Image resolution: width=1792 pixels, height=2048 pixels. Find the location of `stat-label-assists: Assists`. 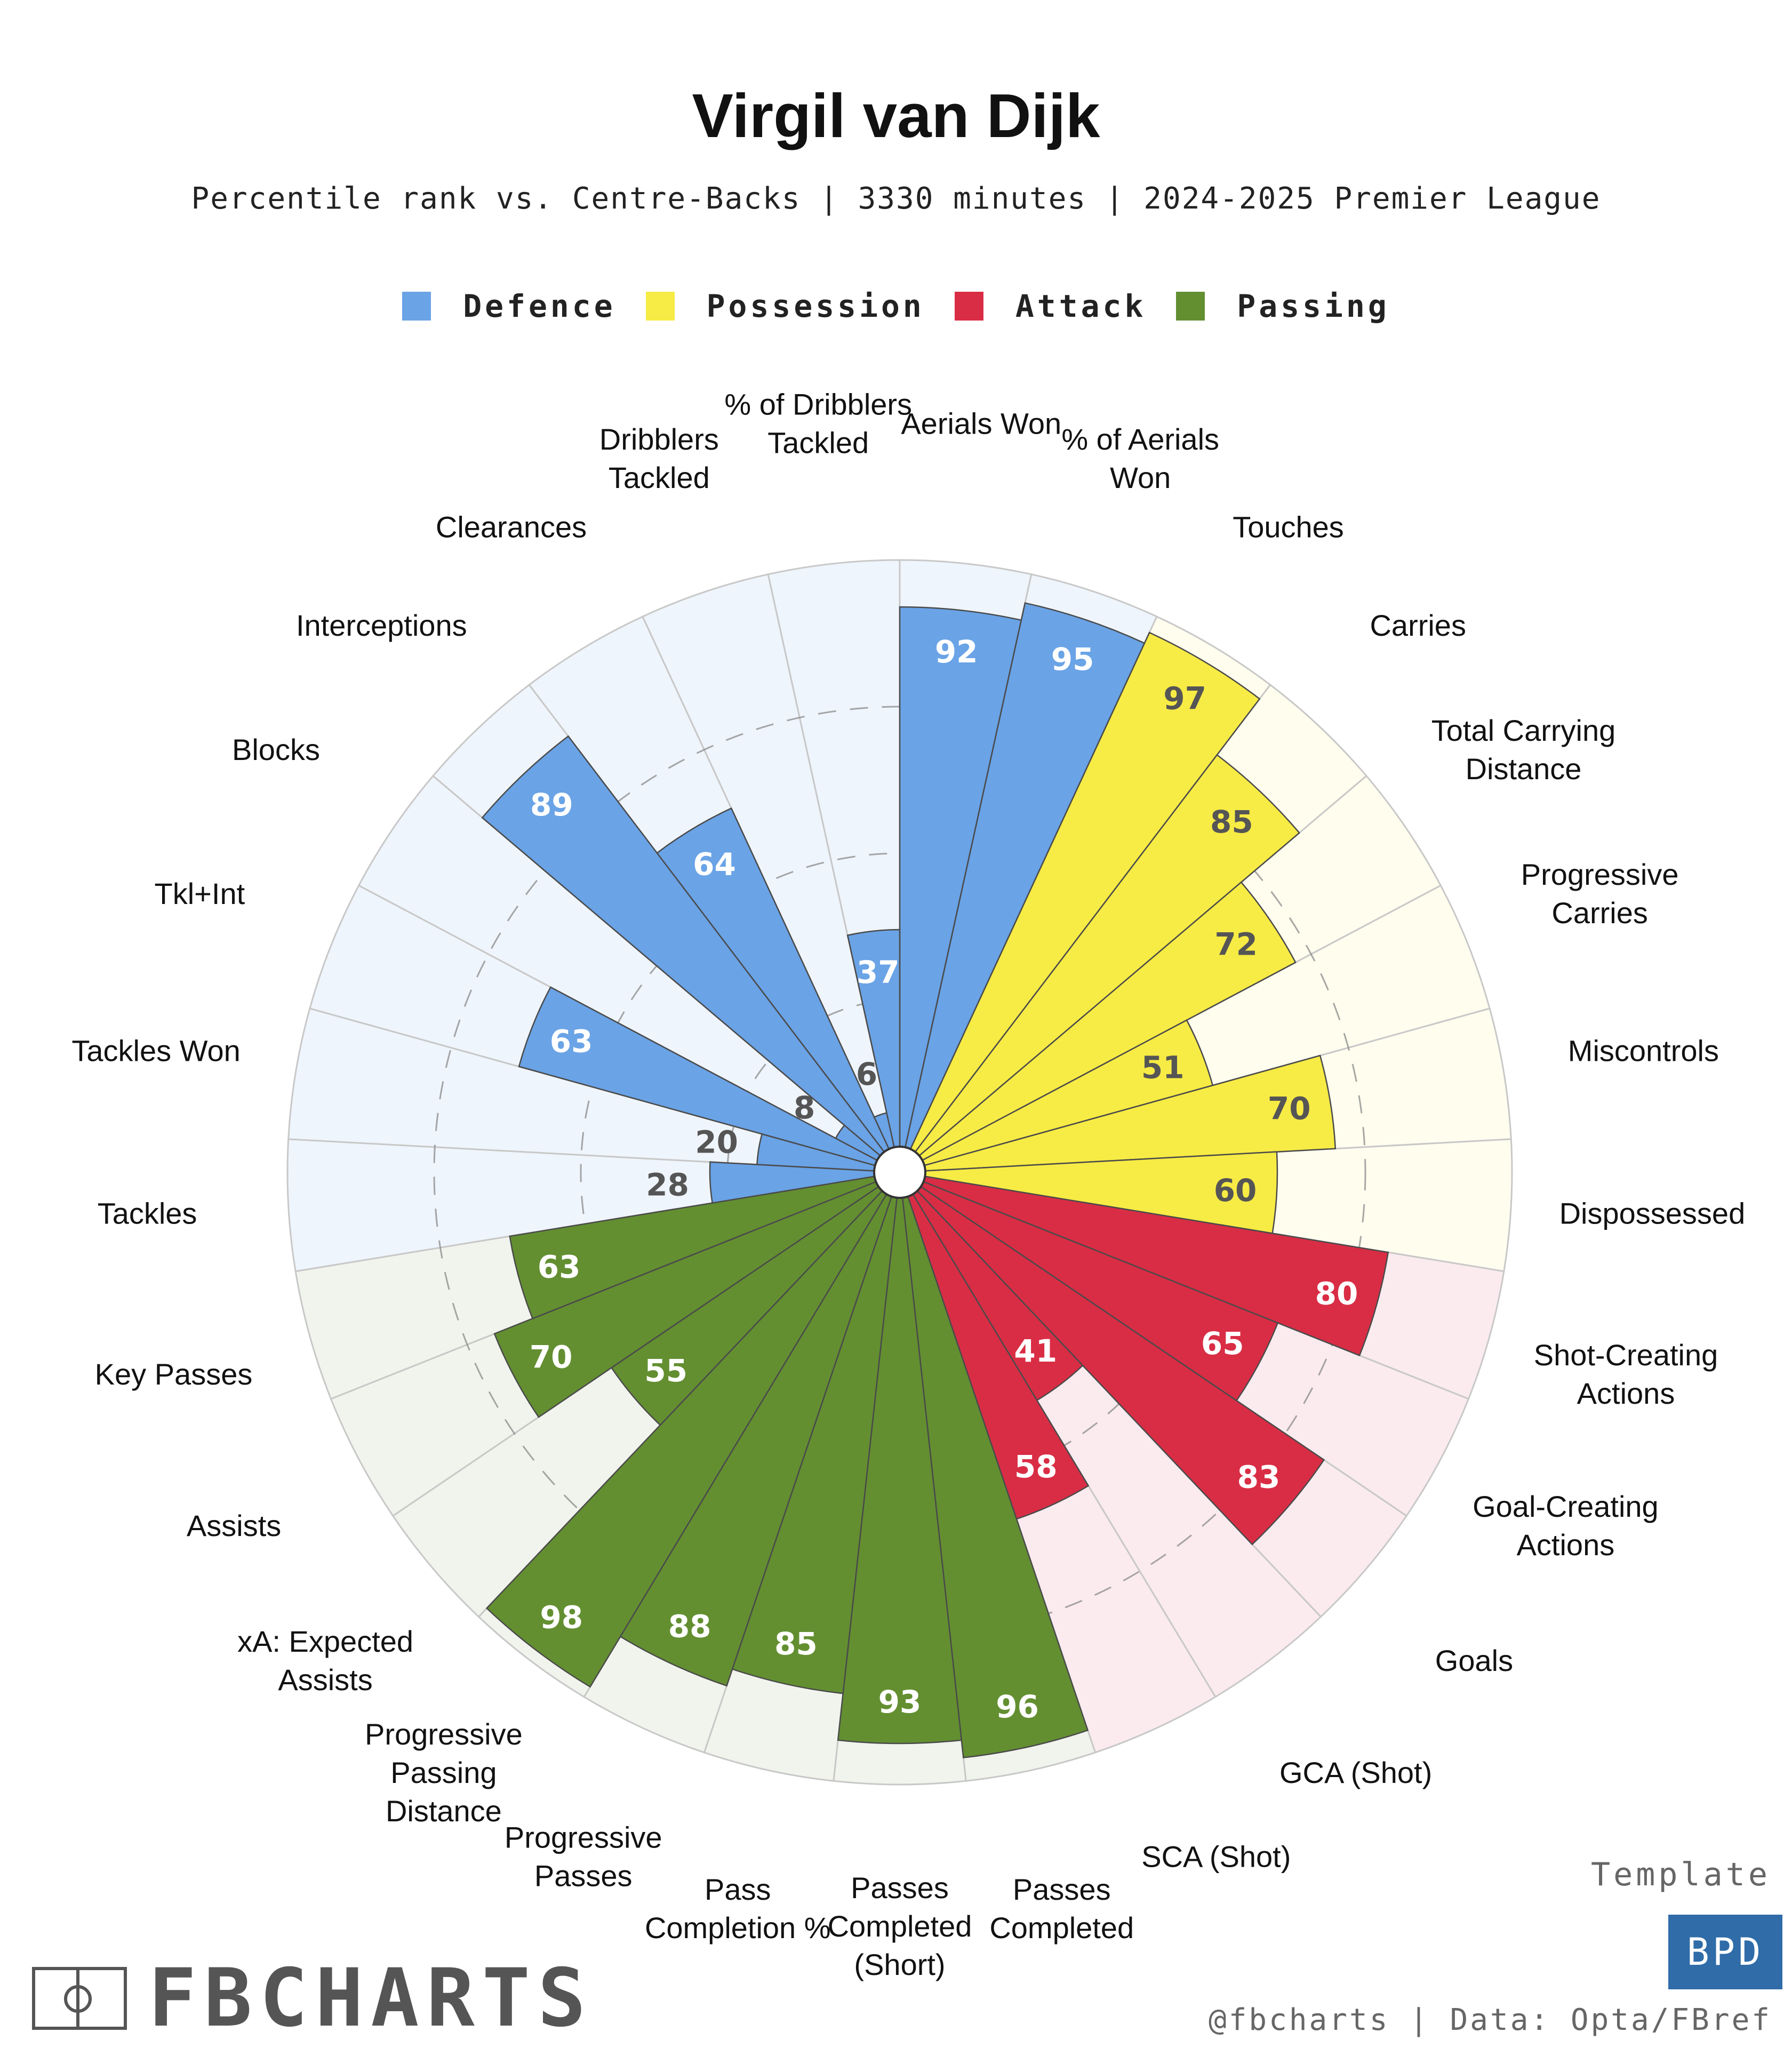

stat-label-assists: Assists is located at coordinates (234, 1525).